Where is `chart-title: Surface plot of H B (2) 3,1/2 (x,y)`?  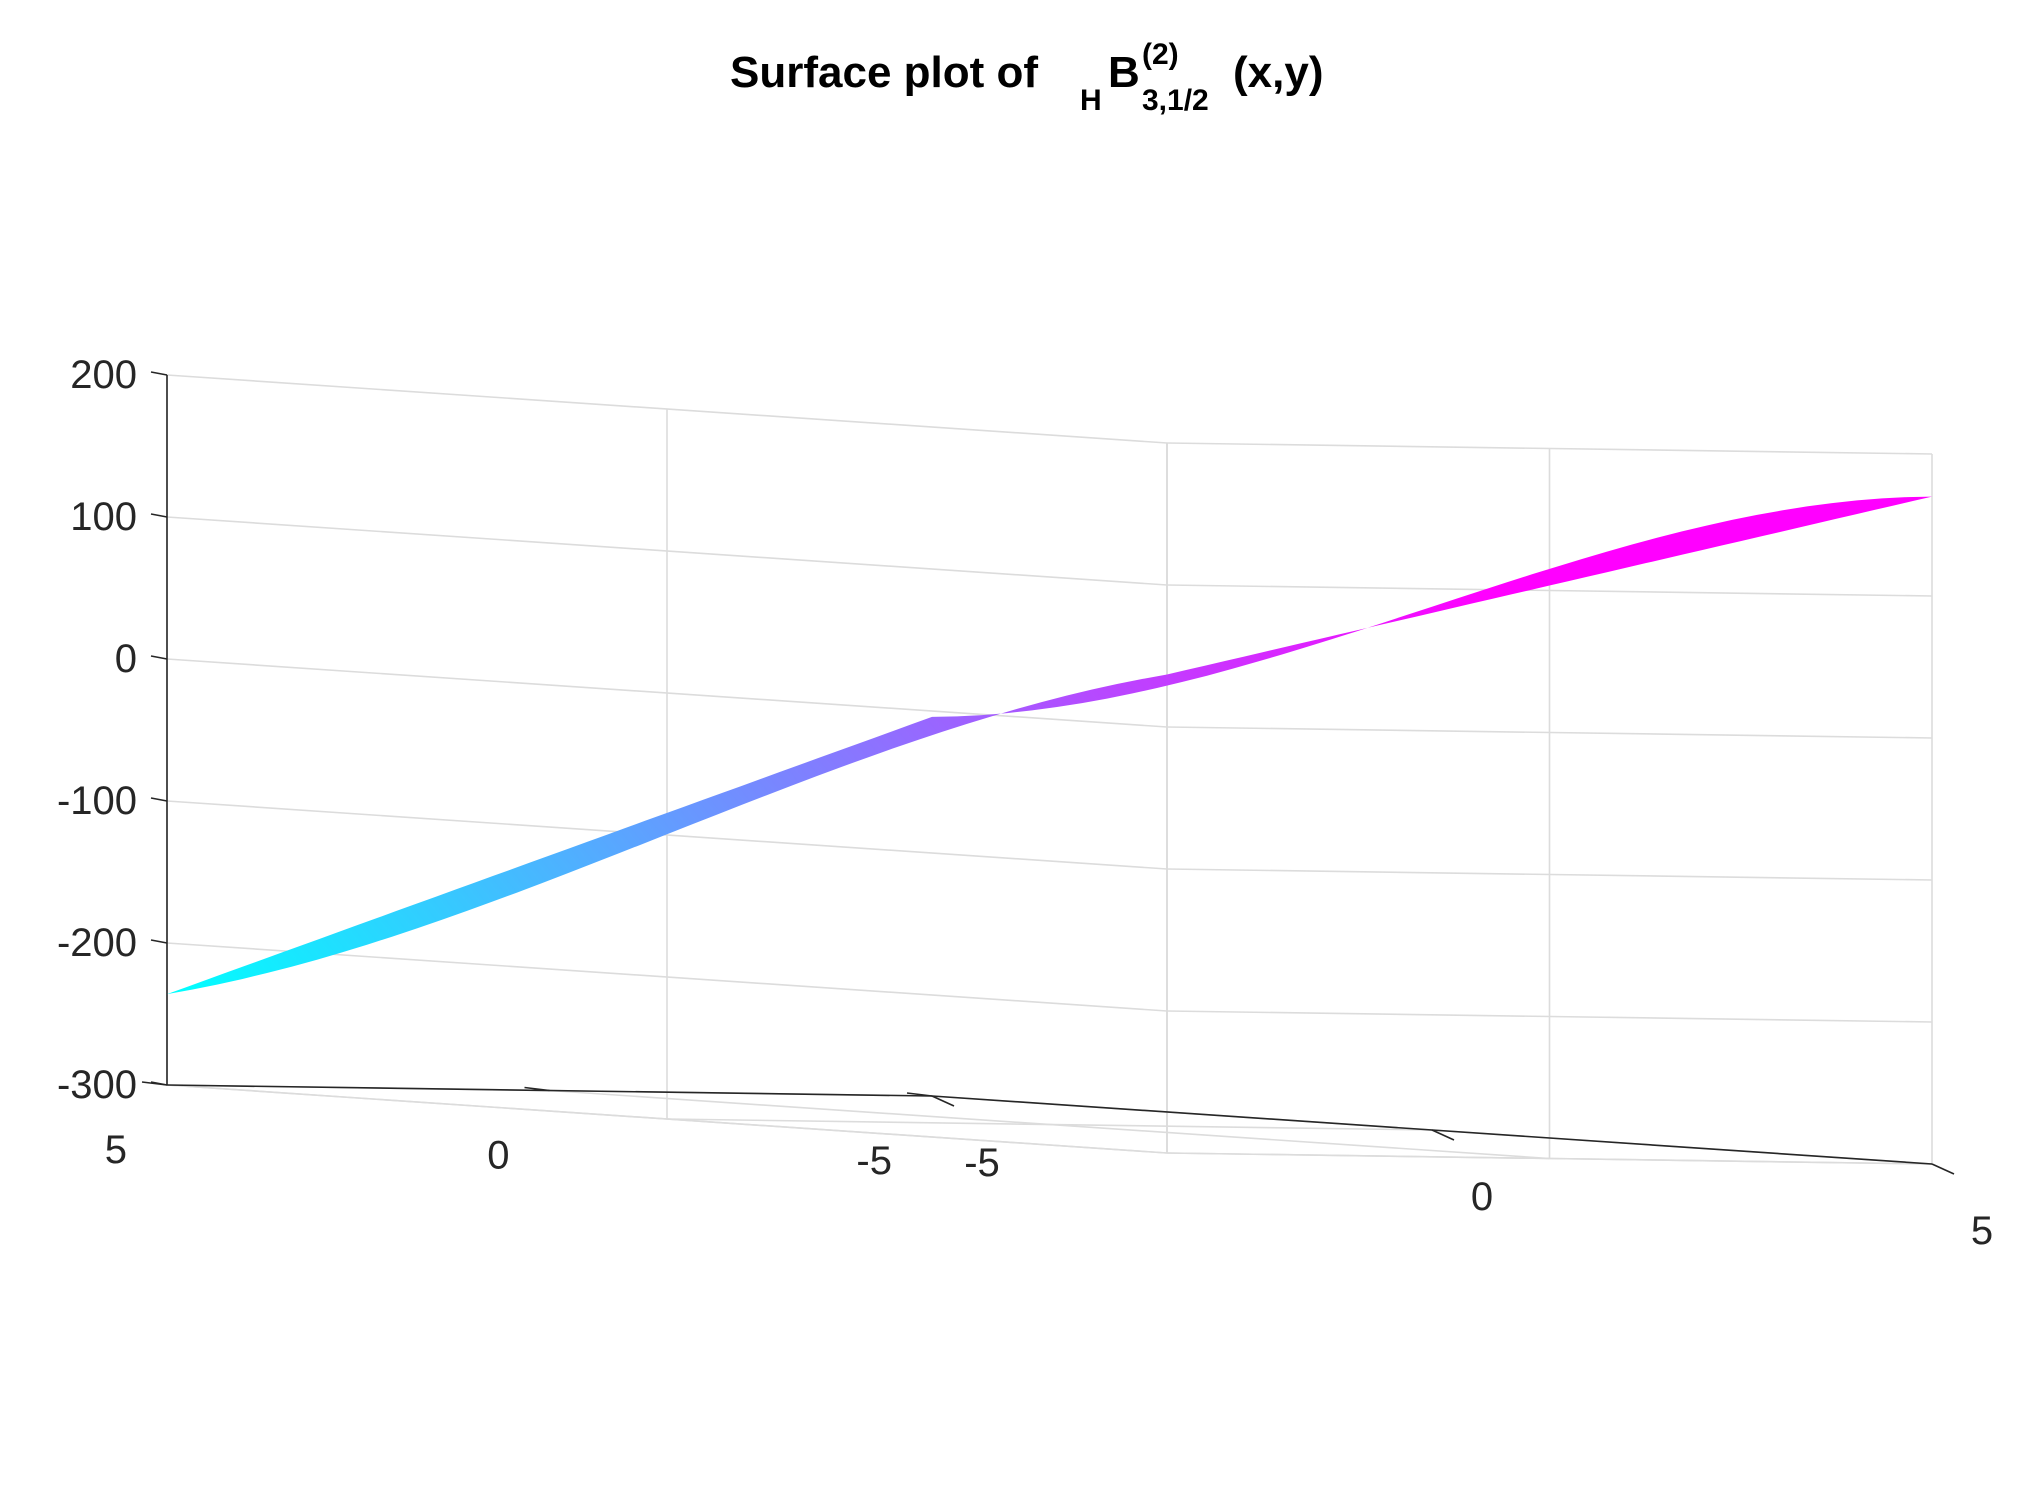
chart-title: Surface plot of H B (2) 3,1/2 (x,y) is located at coordinates (1026, 77).